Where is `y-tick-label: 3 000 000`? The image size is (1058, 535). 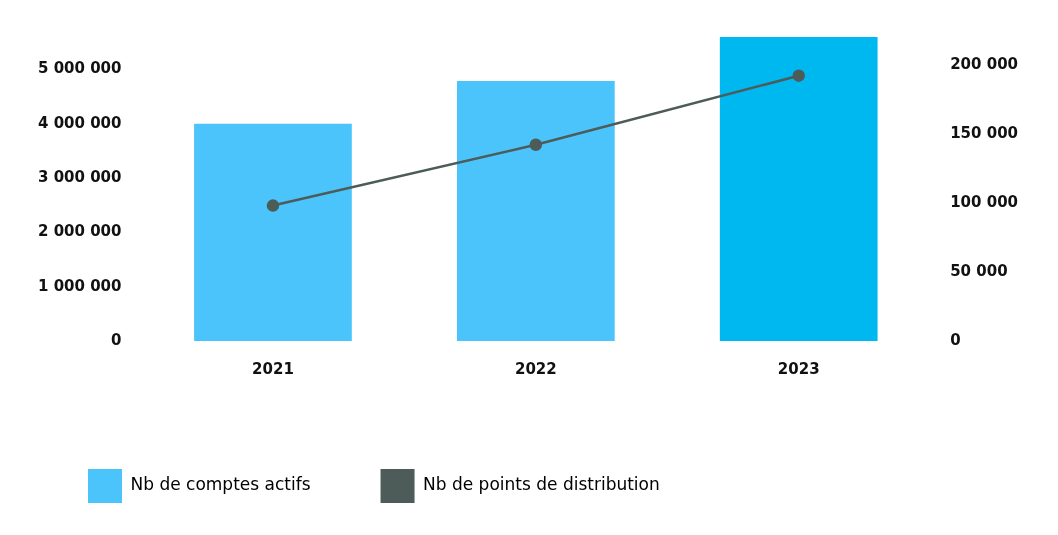
y-tick-label: 3 000 000 is located at coordinates (79, 177).